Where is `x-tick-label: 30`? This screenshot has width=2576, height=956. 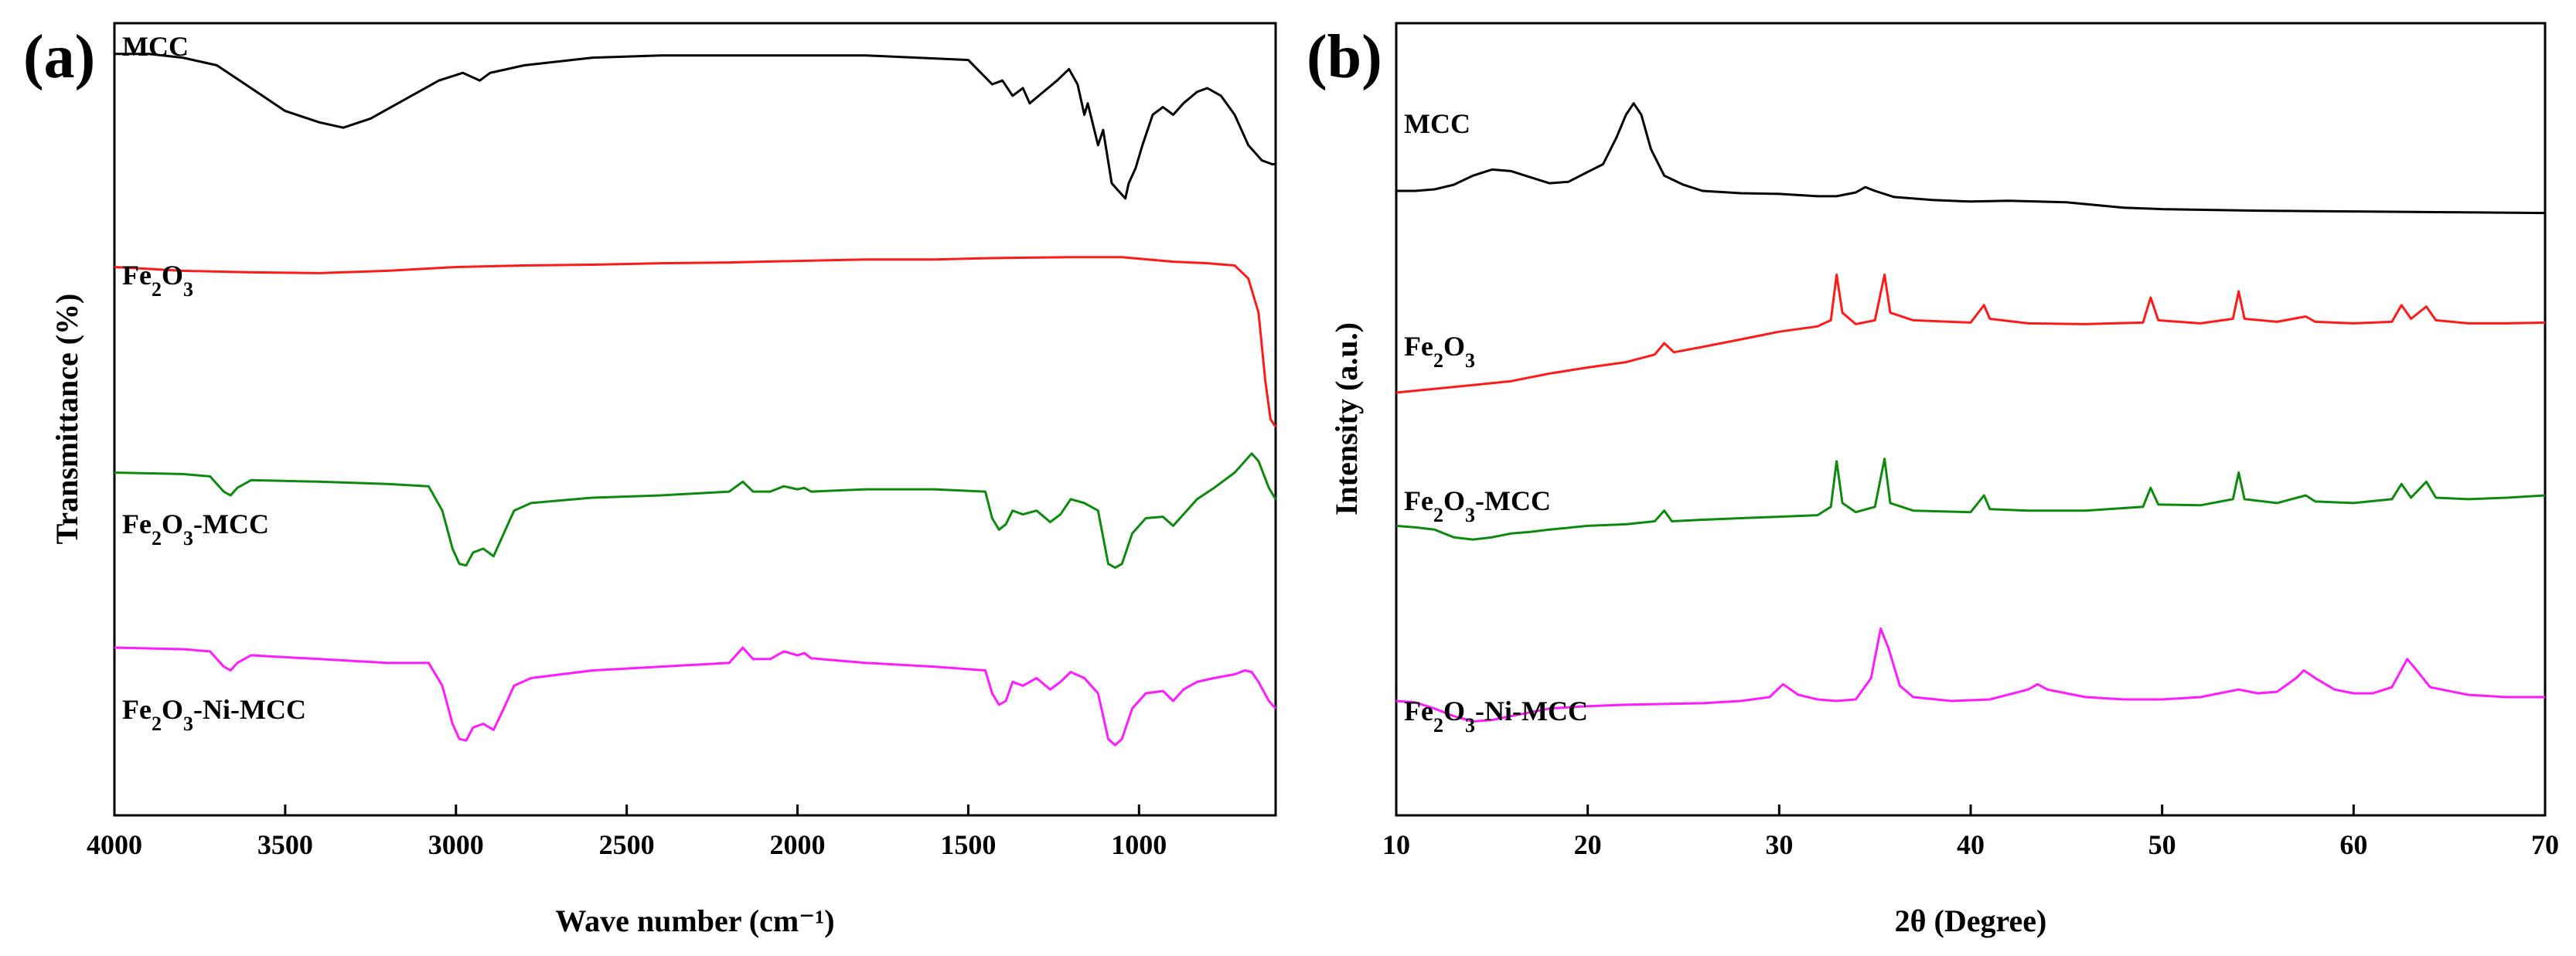 x-tick-label: 30 is located at coordinates (1779, 844).